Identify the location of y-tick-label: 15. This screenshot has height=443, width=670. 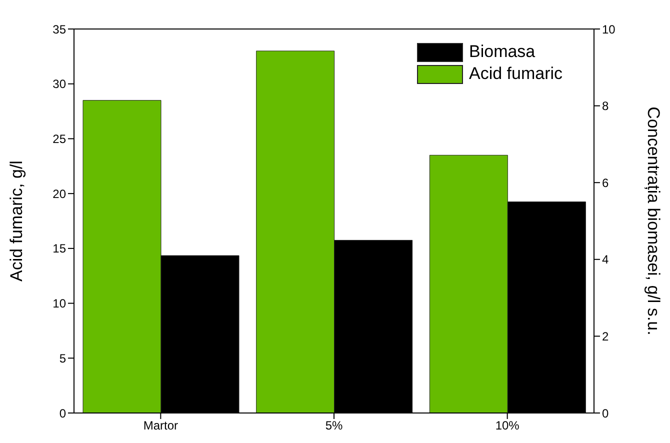
(59, 249).